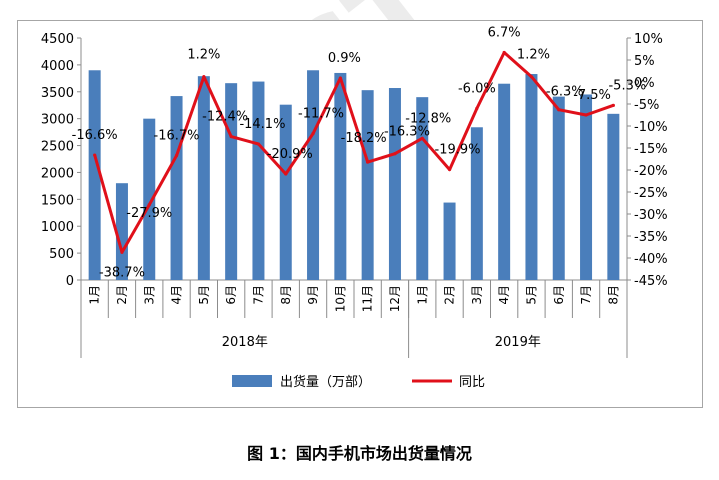 The height and width of the screenshot is (480, 719). Describe the element at coordinates (325, 382) in the screenshot. I see `legend-label-bar: 出货量（万部）` at that location.